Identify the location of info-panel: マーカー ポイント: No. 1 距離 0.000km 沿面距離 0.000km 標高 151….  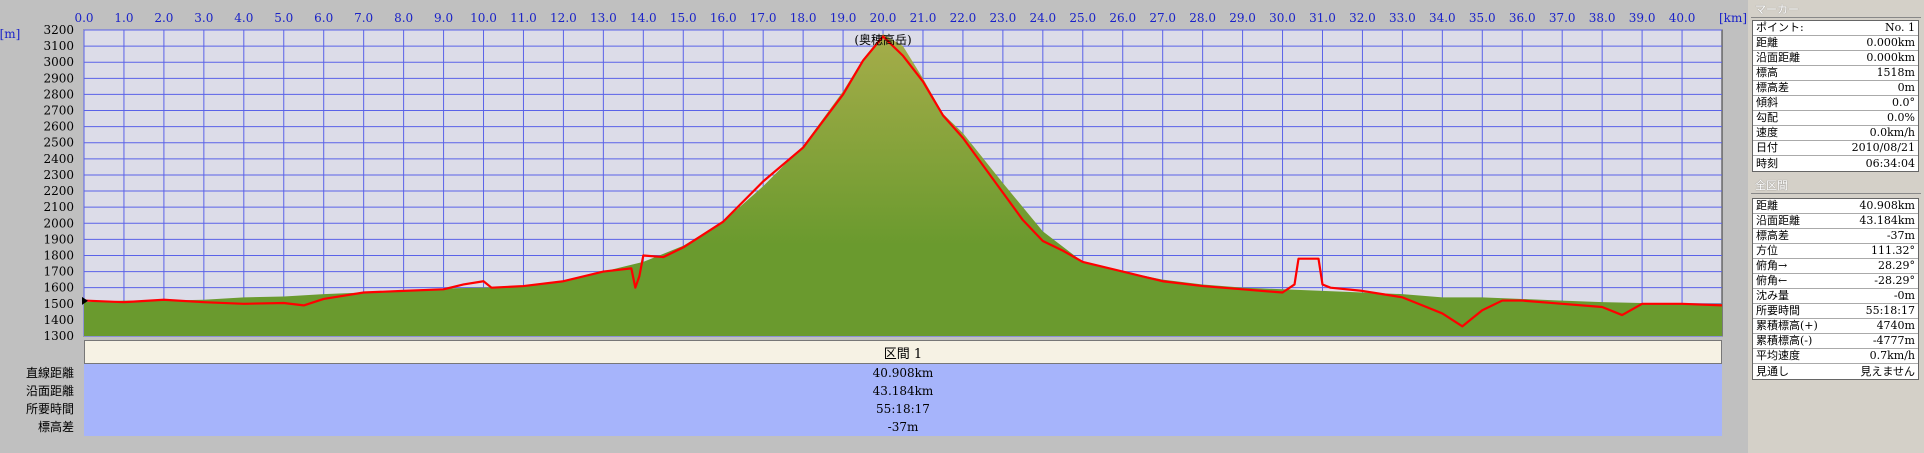
(1836, 226).